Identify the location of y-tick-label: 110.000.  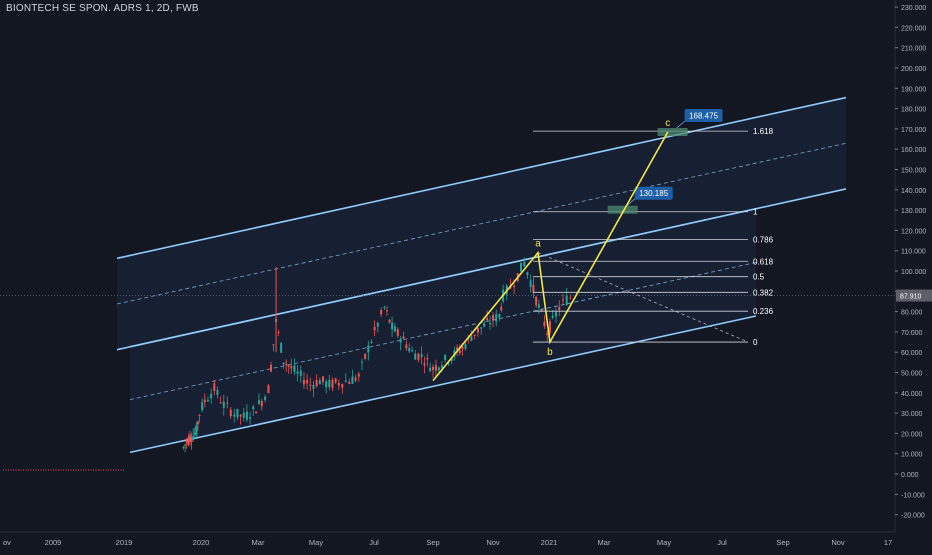
(913, 252).